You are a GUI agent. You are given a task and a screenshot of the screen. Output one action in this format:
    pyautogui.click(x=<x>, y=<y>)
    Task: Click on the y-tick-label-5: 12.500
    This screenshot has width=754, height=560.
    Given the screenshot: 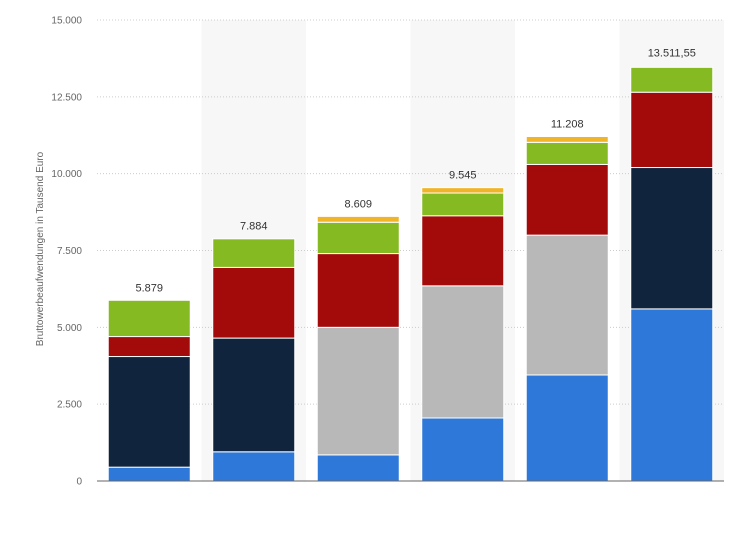 What is the action you would take?
    pyautogui.click(x=66, y=97)
    